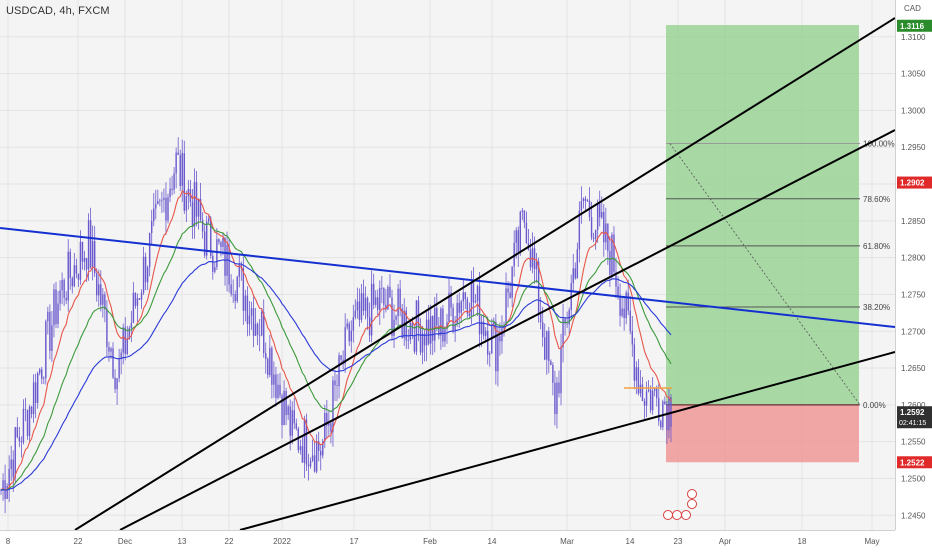 The width and height of the screenshot is (932, 556). I want to click on price-tick-label: 1.3100, so click(913, 37).